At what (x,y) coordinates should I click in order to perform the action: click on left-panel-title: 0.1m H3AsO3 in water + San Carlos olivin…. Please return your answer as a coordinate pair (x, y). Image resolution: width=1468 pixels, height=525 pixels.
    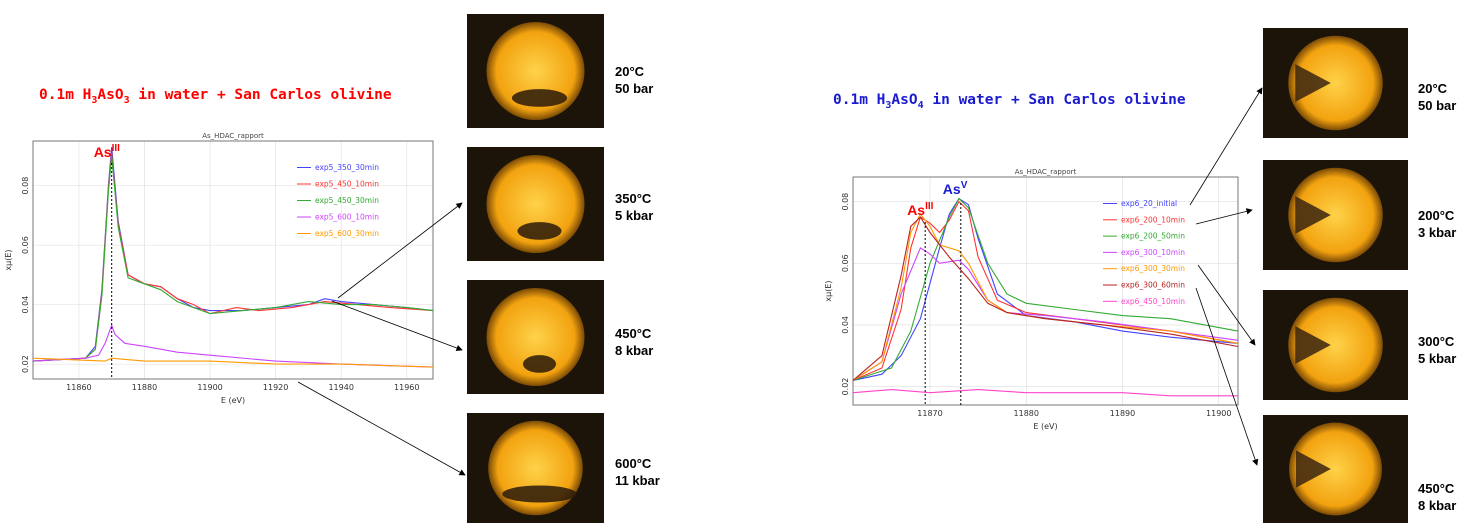
    Looking at the image, I should click on (215, 96).